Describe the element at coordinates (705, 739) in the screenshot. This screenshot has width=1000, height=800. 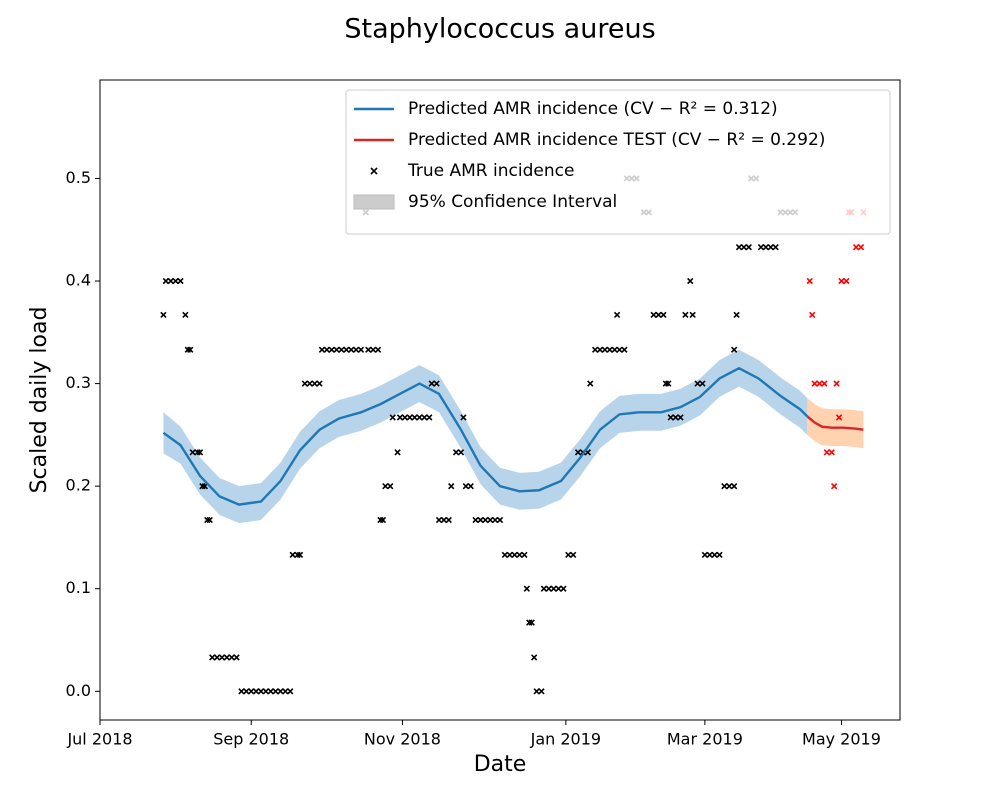
I see `x-tick-label: Mar 2019` at that location.